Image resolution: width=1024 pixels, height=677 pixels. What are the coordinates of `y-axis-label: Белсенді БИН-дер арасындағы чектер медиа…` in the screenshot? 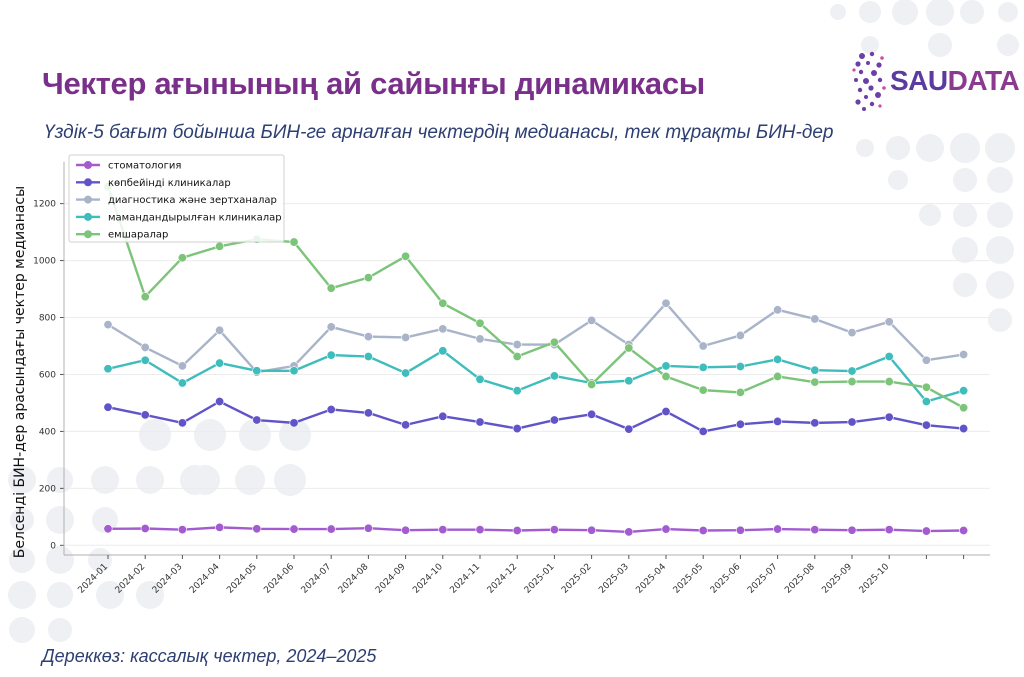 It's located at (20, 372).